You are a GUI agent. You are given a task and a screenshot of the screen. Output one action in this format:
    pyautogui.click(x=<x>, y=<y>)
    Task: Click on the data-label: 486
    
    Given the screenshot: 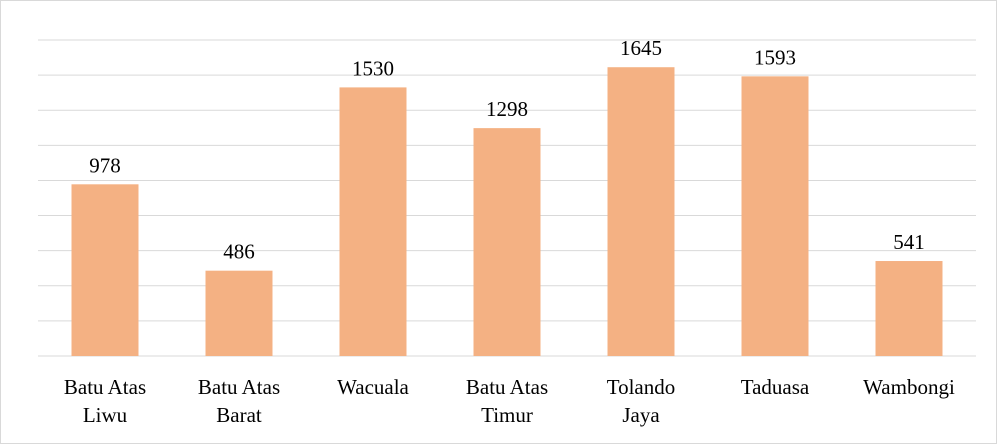 What is the action you would take?
    pyautogui.click(x=239, y=252)
    